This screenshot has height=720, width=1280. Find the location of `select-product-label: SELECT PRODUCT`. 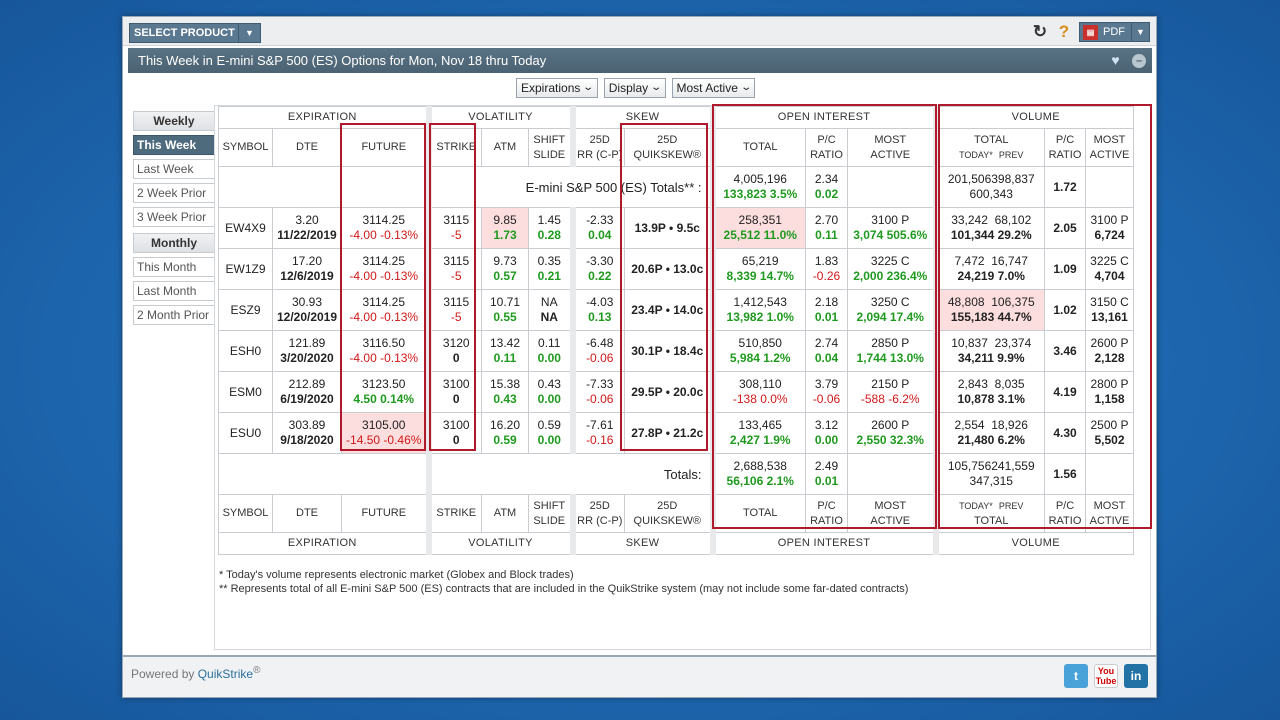

select-product-label: SELECT PRODUCT is located at coordinates (184, 33).